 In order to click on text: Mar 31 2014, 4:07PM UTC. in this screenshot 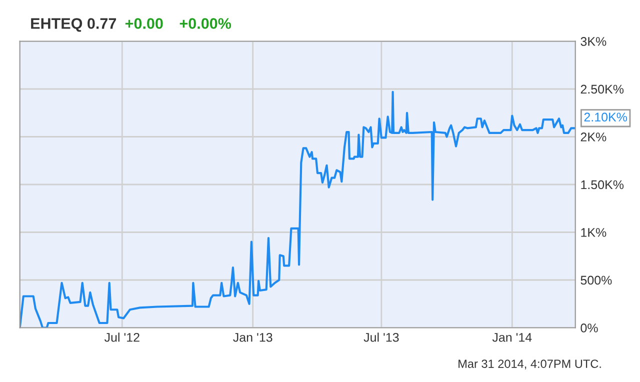, I will do `click(529, 365)`.